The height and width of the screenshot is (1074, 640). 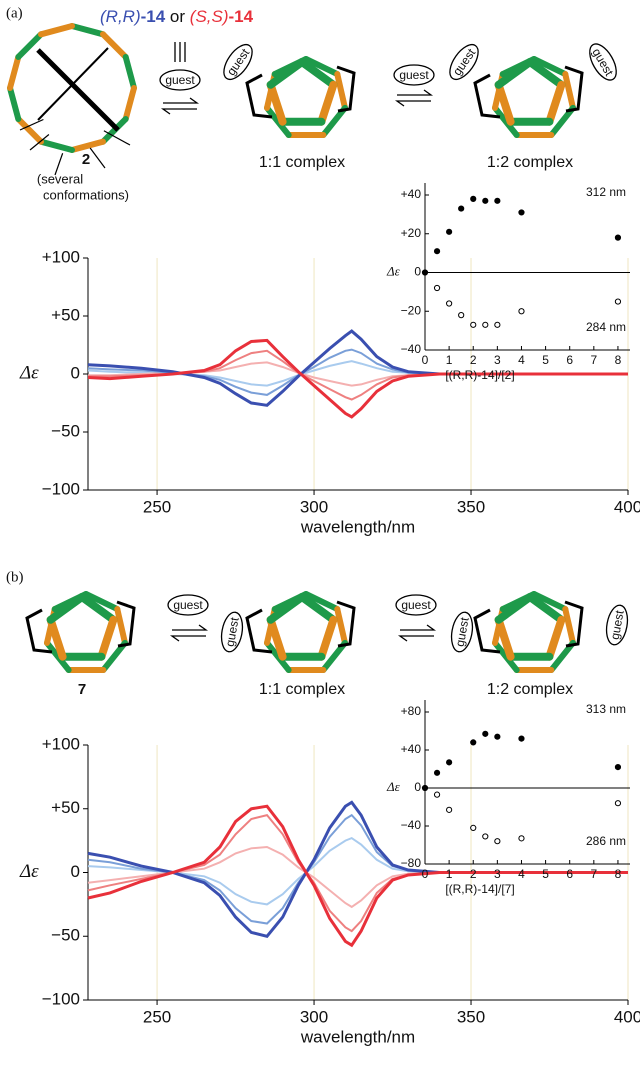 What do you see at coordinates (61, 998) in the screenshot?
I see `y-tick-label: −100` at bounding box center [61, 998].